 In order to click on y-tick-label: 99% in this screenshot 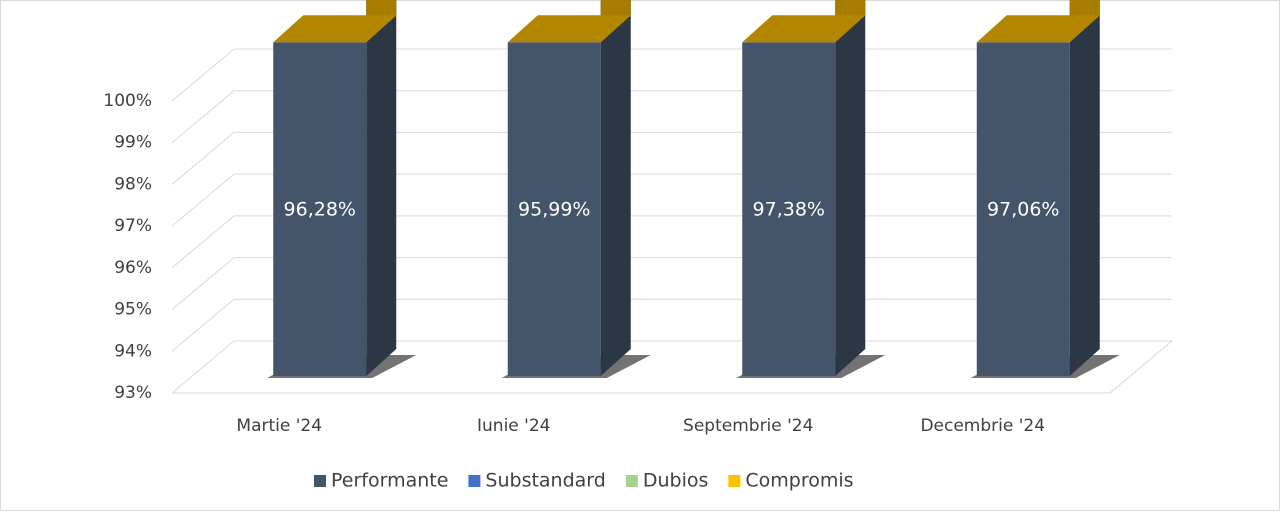, I will do `click(133, 143)`.